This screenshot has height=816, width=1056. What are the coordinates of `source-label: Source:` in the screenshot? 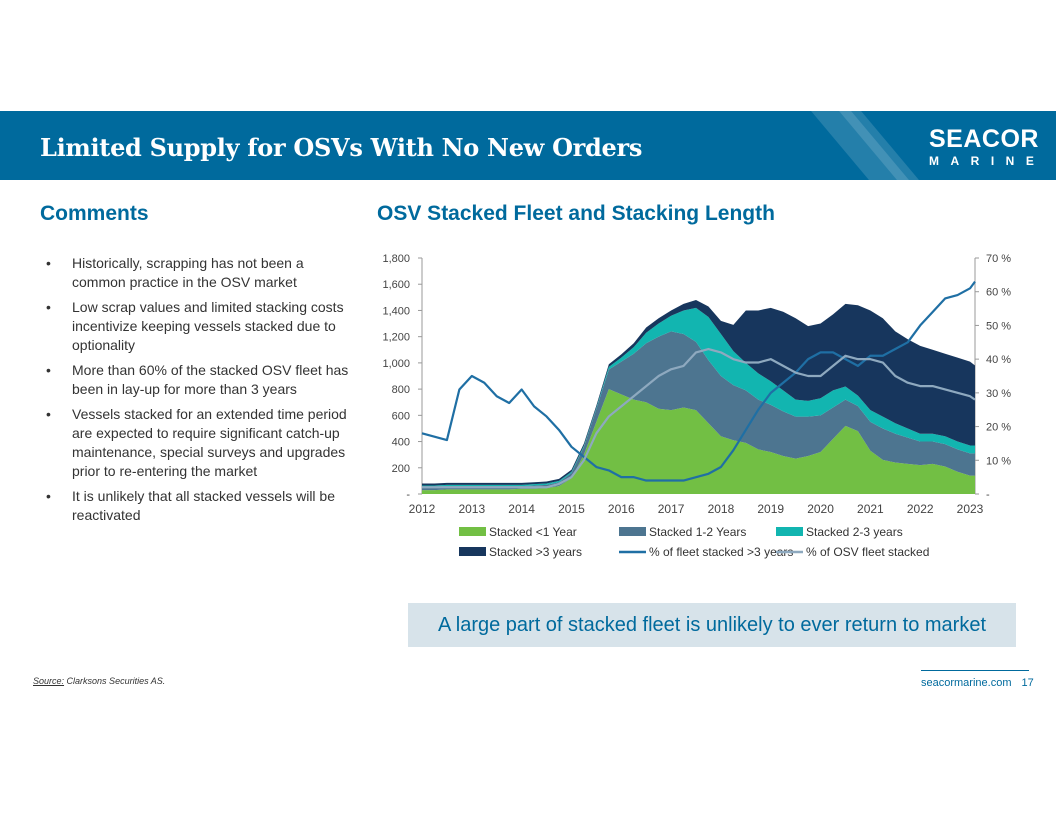 It's located at (49, 681).